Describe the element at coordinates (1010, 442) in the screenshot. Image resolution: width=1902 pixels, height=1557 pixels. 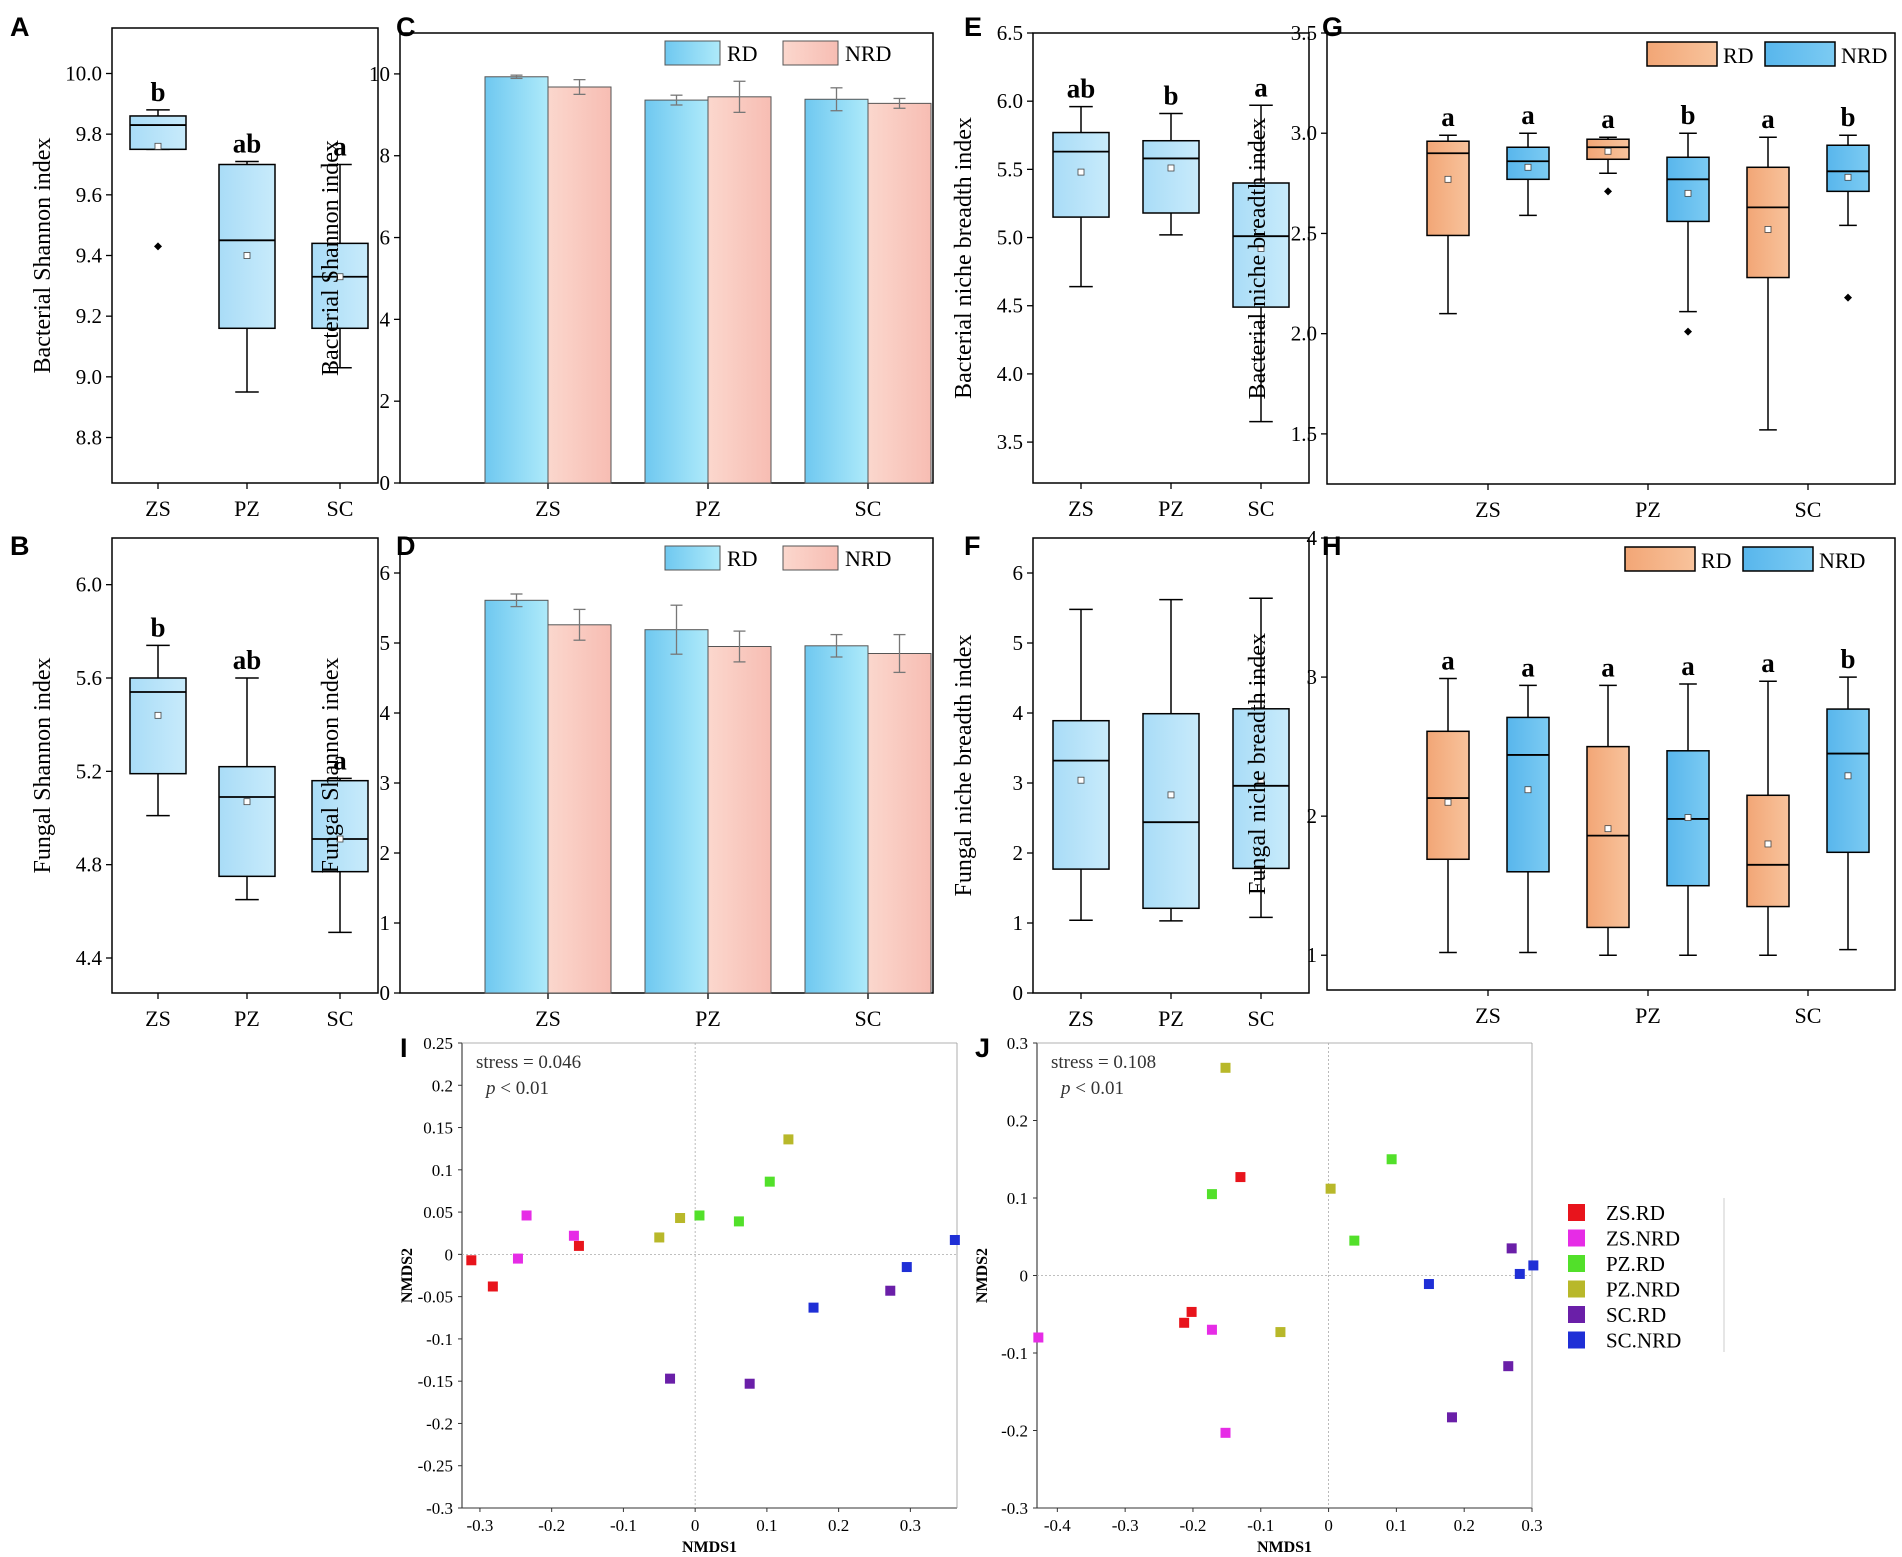
I see `panel-e-ytick-label: 3.5` at that location.